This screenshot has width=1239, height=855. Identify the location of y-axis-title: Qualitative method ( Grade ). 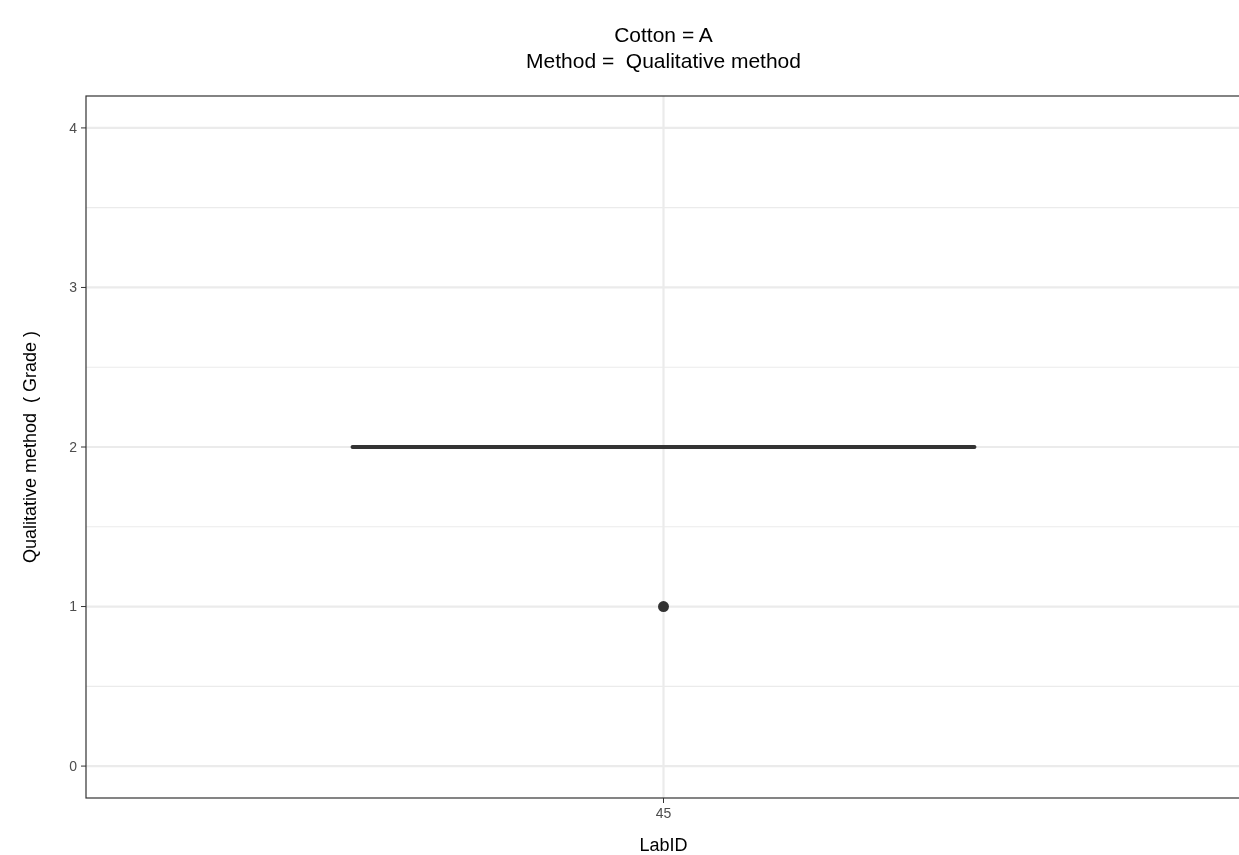
(30, 447).